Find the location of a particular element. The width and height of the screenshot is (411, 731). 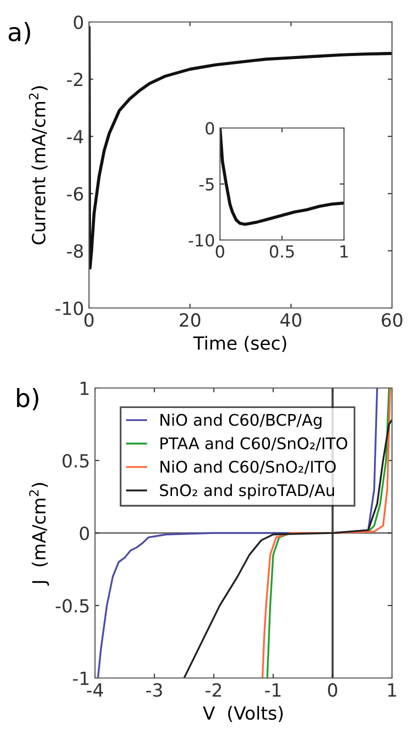

legend-label: NiO and C60/SnO₂/ITO is located at coordinates (248, 467).